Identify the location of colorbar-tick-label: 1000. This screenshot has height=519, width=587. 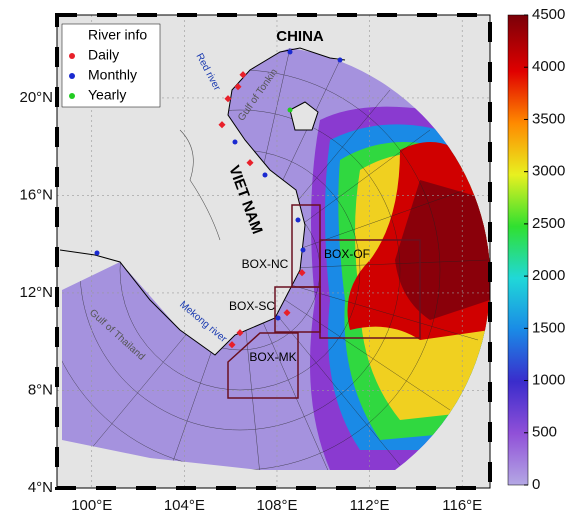
(548, 380).